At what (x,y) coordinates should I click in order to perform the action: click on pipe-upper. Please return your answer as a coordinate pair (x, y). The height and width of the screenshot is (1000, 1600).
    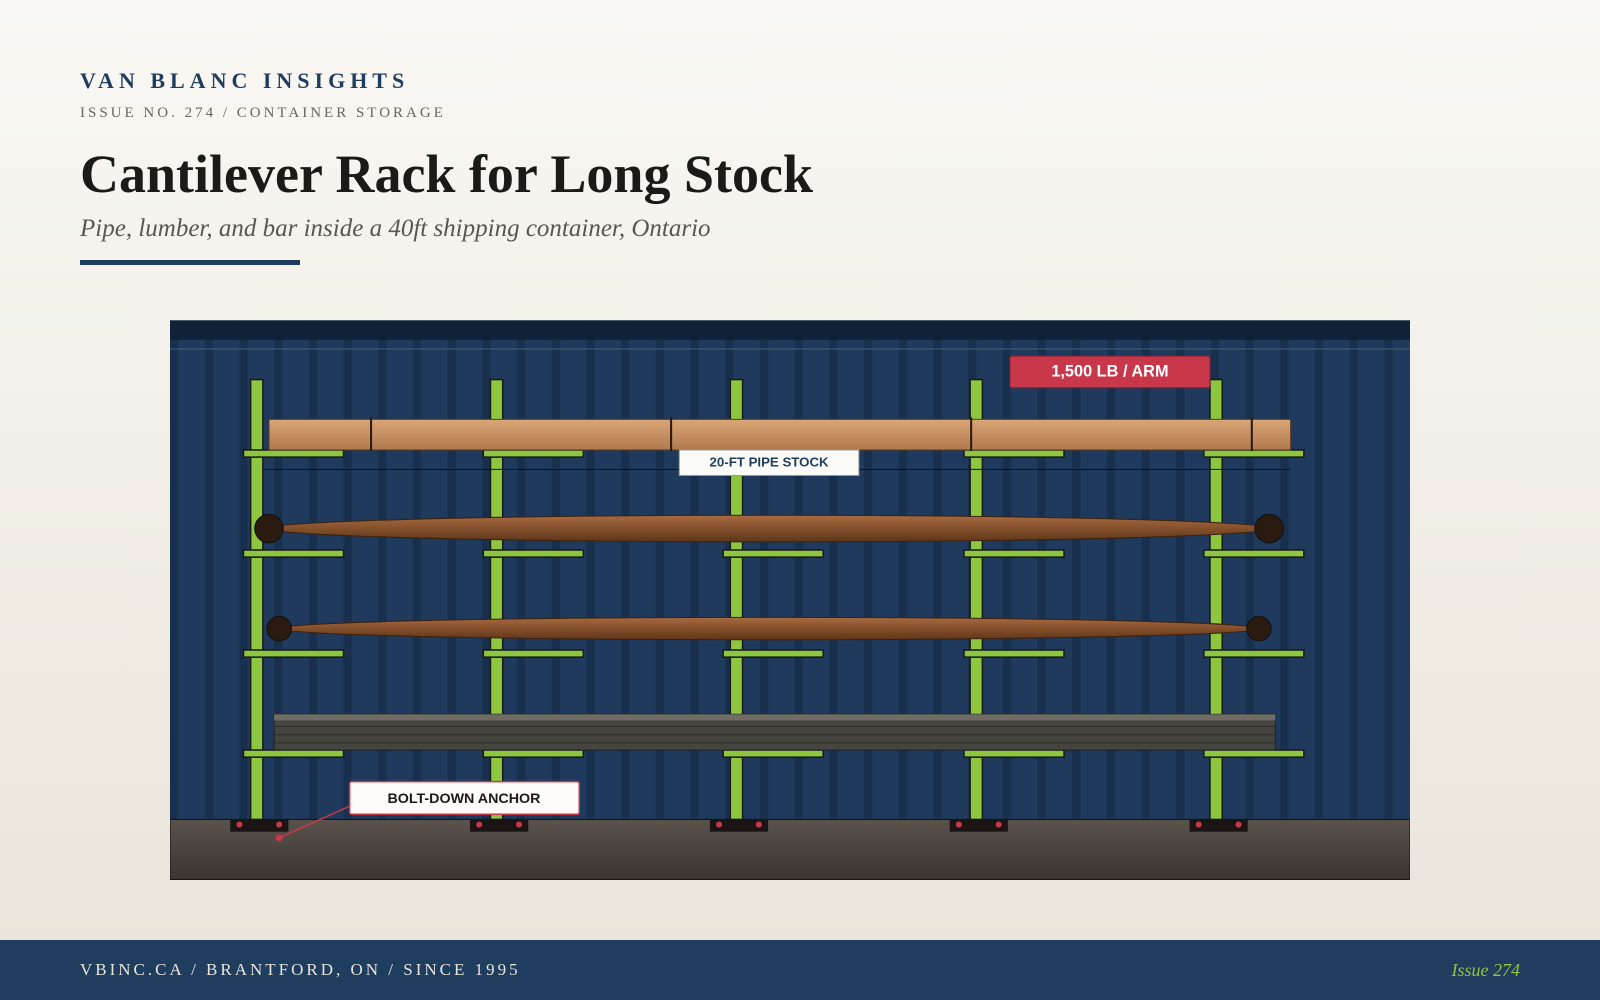
    Looking at the image, I should click on (769, 528).